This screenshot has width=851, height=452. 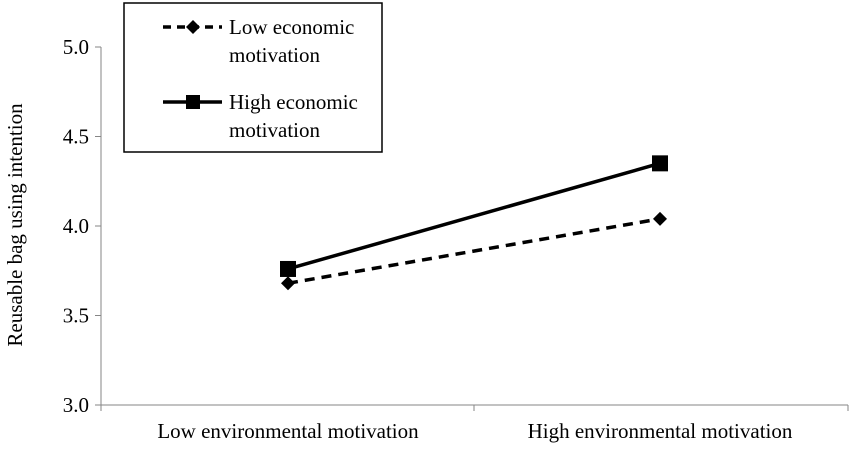 What do you see at coordinates (293, 102) in the screenshot?
I see `legend-label: High economic` at bounding box center [293, 102].